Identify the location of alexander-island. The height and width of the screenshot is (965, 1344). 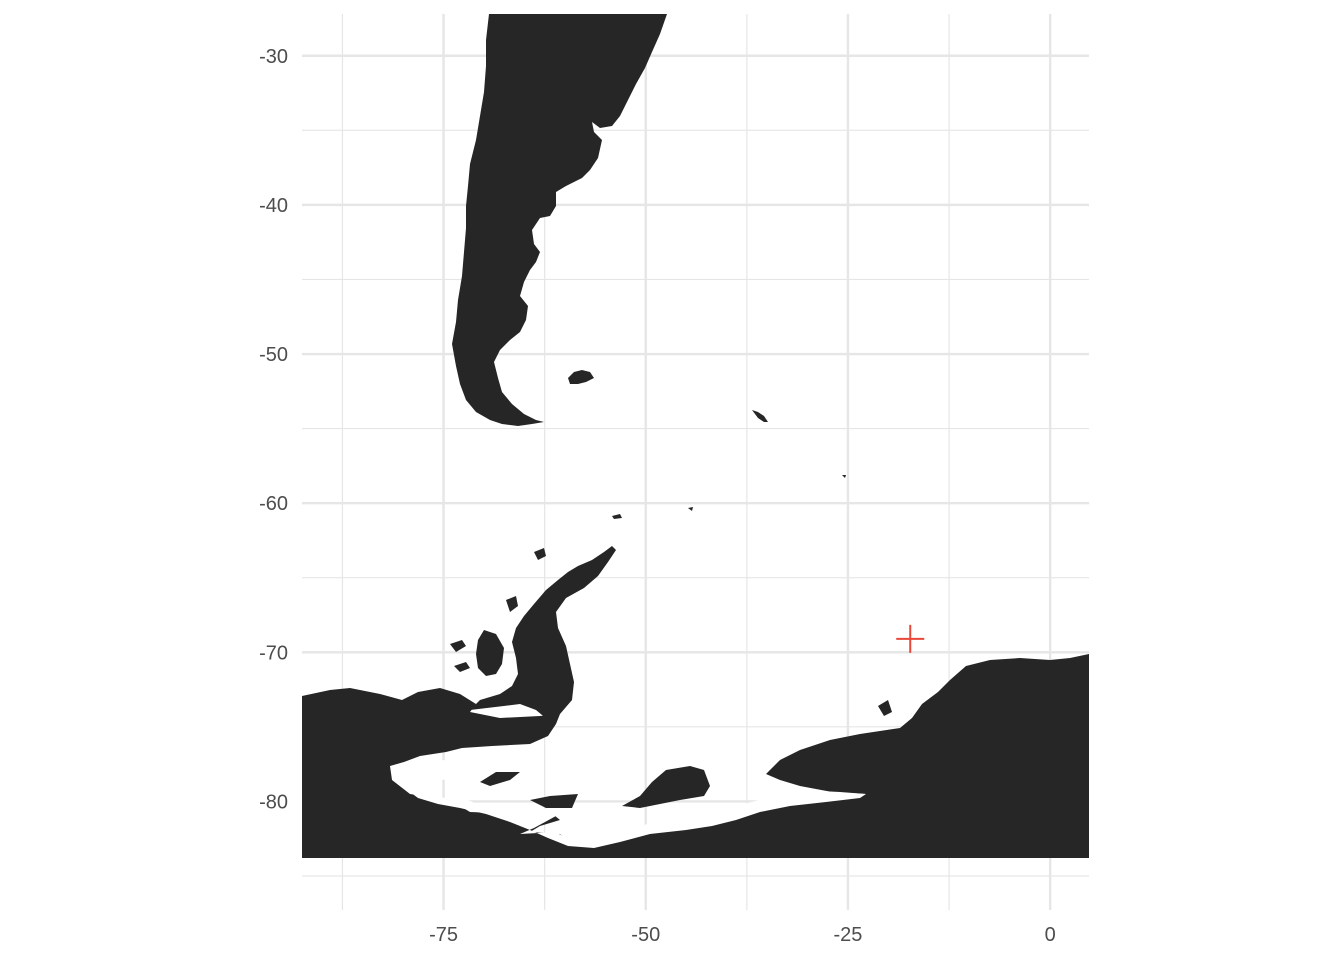
(490, 653).